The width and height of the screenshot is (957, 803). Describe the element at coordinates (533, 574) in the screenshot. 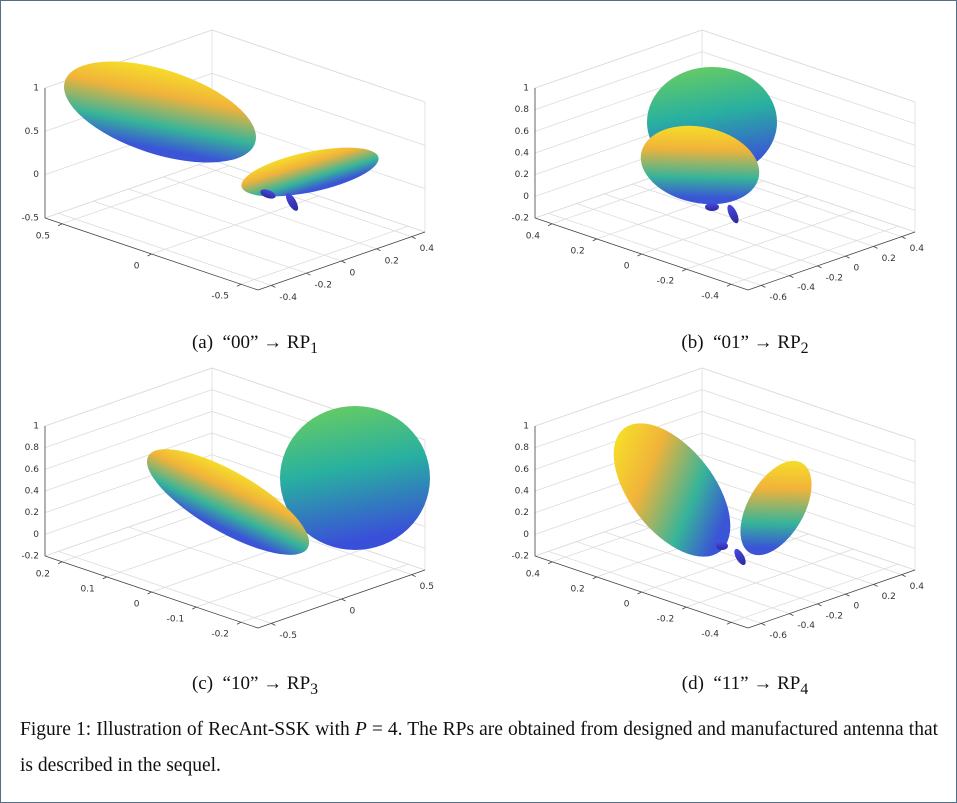

I see `y-tick-label: 0.4` at that location.